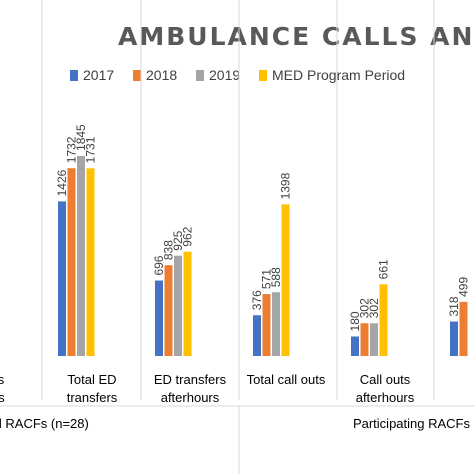 This screenshot has width=474, height=474. I want to click on data-label-2-2: 925, so click(178, 240).